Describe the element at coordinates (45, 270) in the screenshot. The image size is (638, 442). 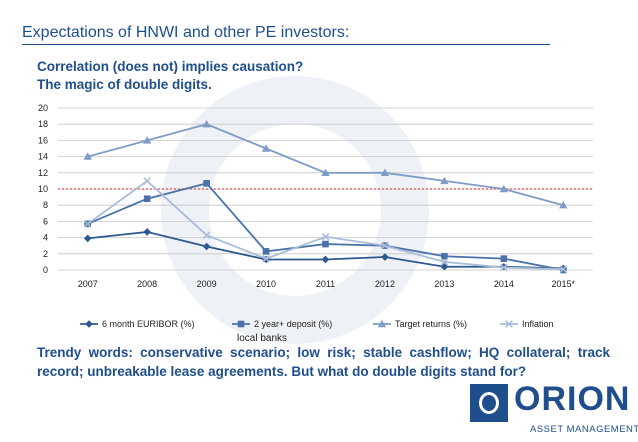
I see `y-tick-label: 0` at that location.